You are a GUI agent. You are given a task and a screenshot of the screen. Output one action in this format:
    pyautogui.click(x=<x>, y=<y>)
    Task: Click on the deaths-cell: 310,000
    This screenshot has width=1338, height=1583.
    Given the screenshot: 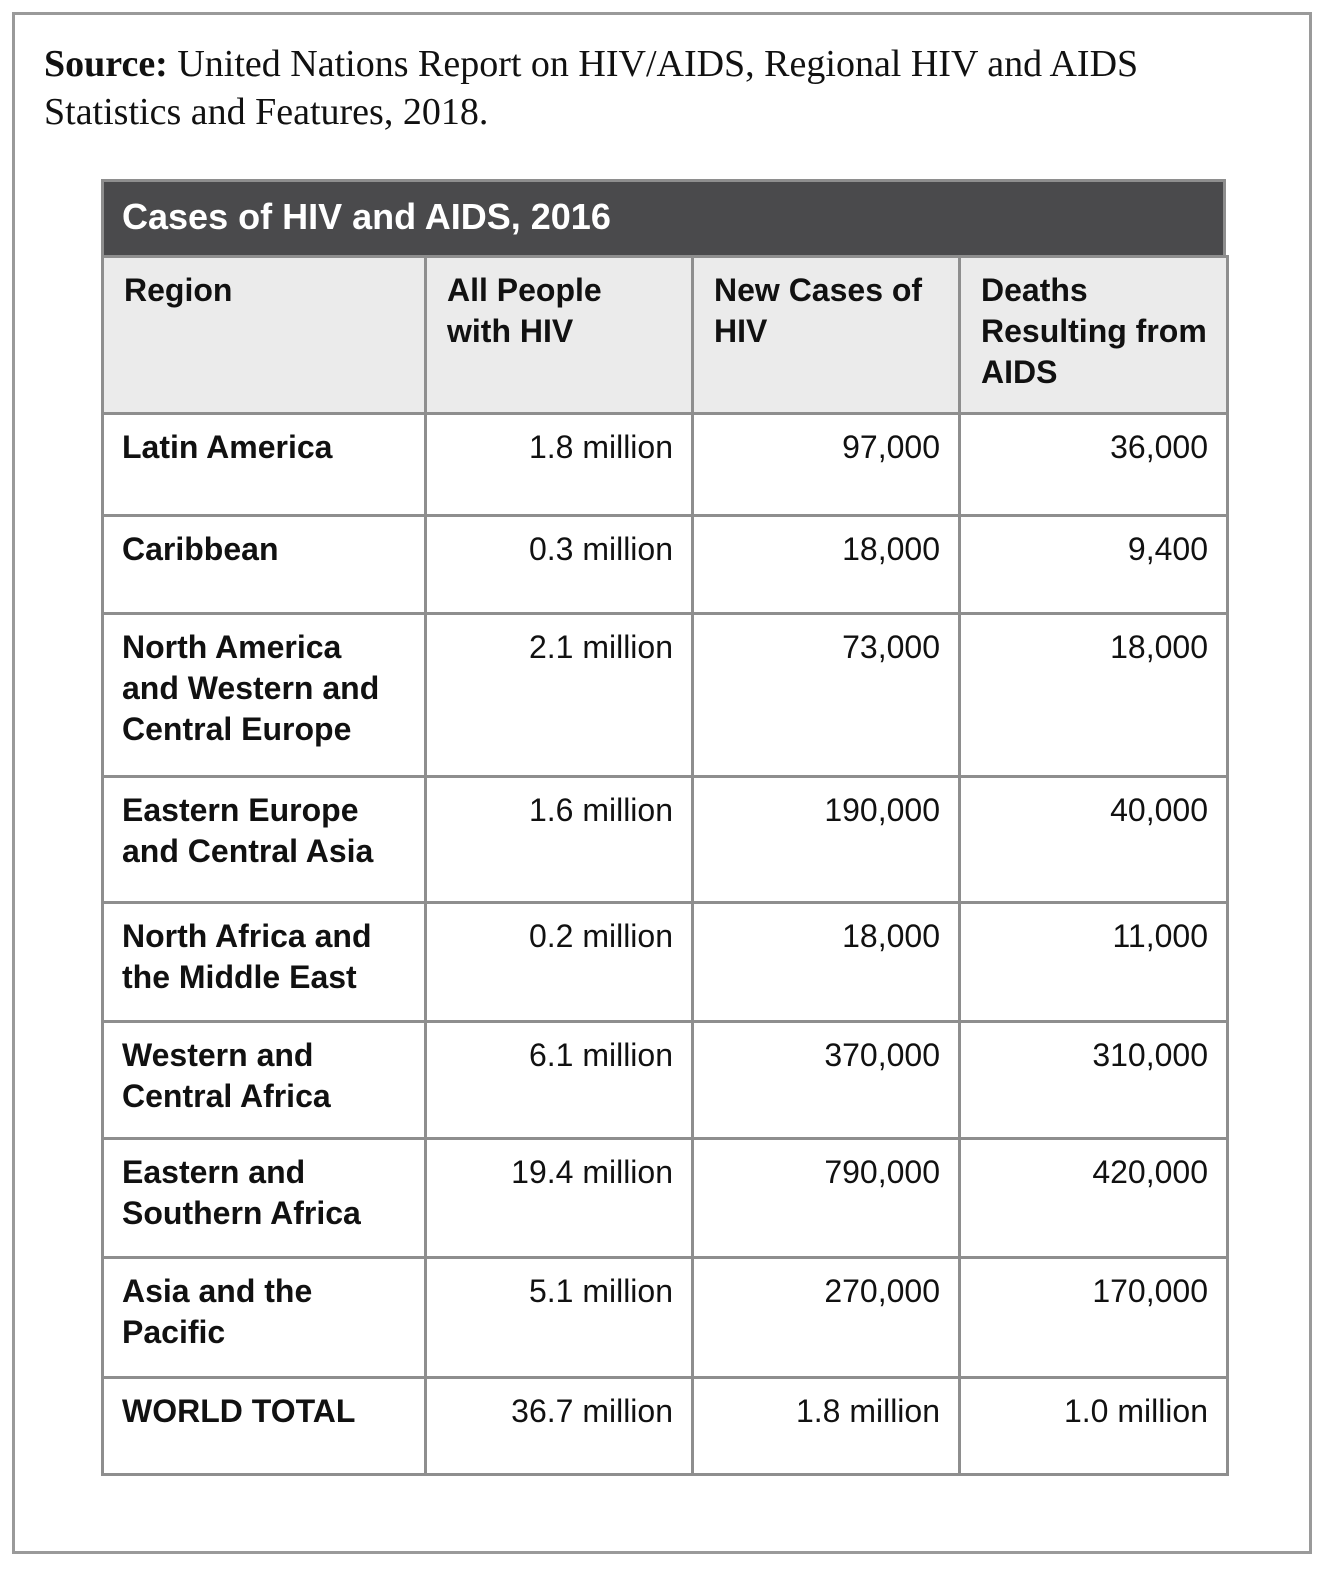 What is the action you would take?
    pyautogui.click(x=1093, y=1080)
    